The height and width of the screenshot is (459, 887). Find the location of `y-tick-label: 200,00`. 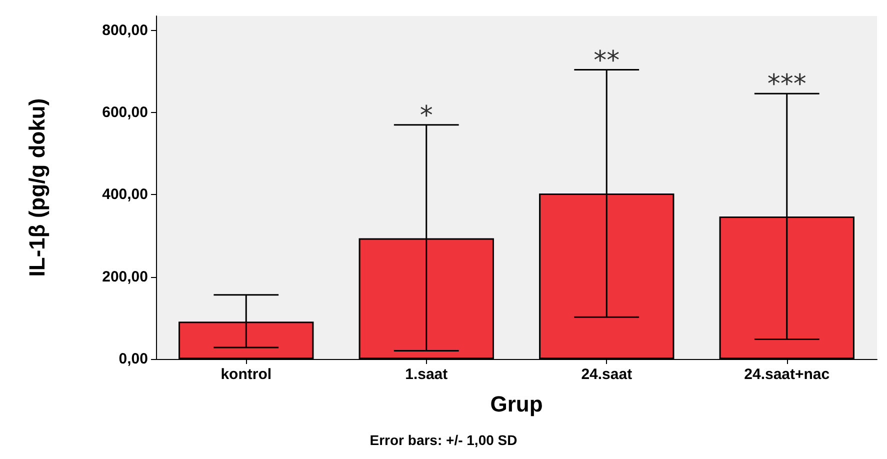

y-tick-label: 200,00 is located at coordinates (125, 277).